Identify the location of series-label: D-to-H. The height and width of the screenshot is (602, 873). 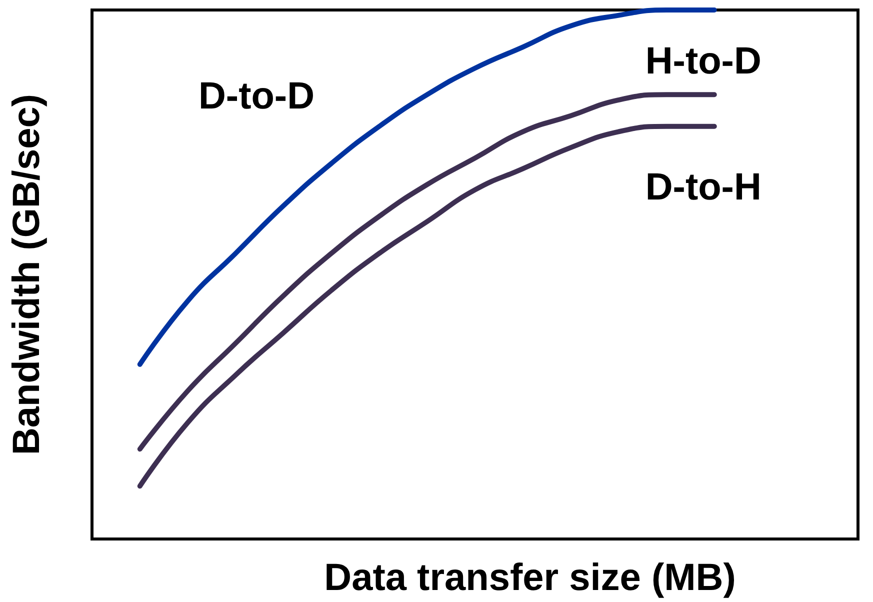
(703, 187).